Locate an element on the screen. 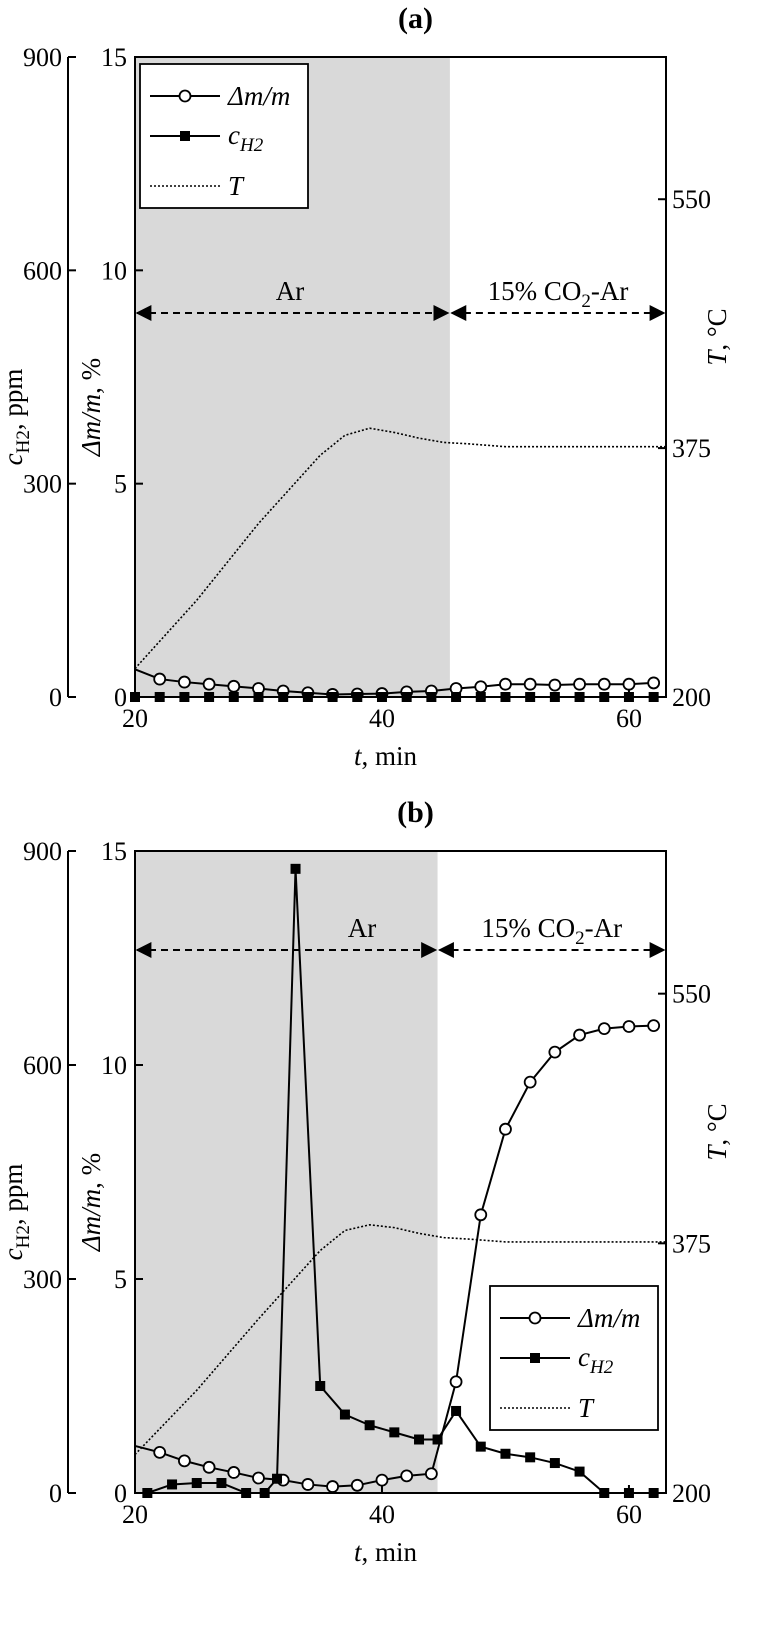 Image resolution: width=763 pixels, height=1629 pixels. x-tick-label: 40 is located at coordinates (382, 718).